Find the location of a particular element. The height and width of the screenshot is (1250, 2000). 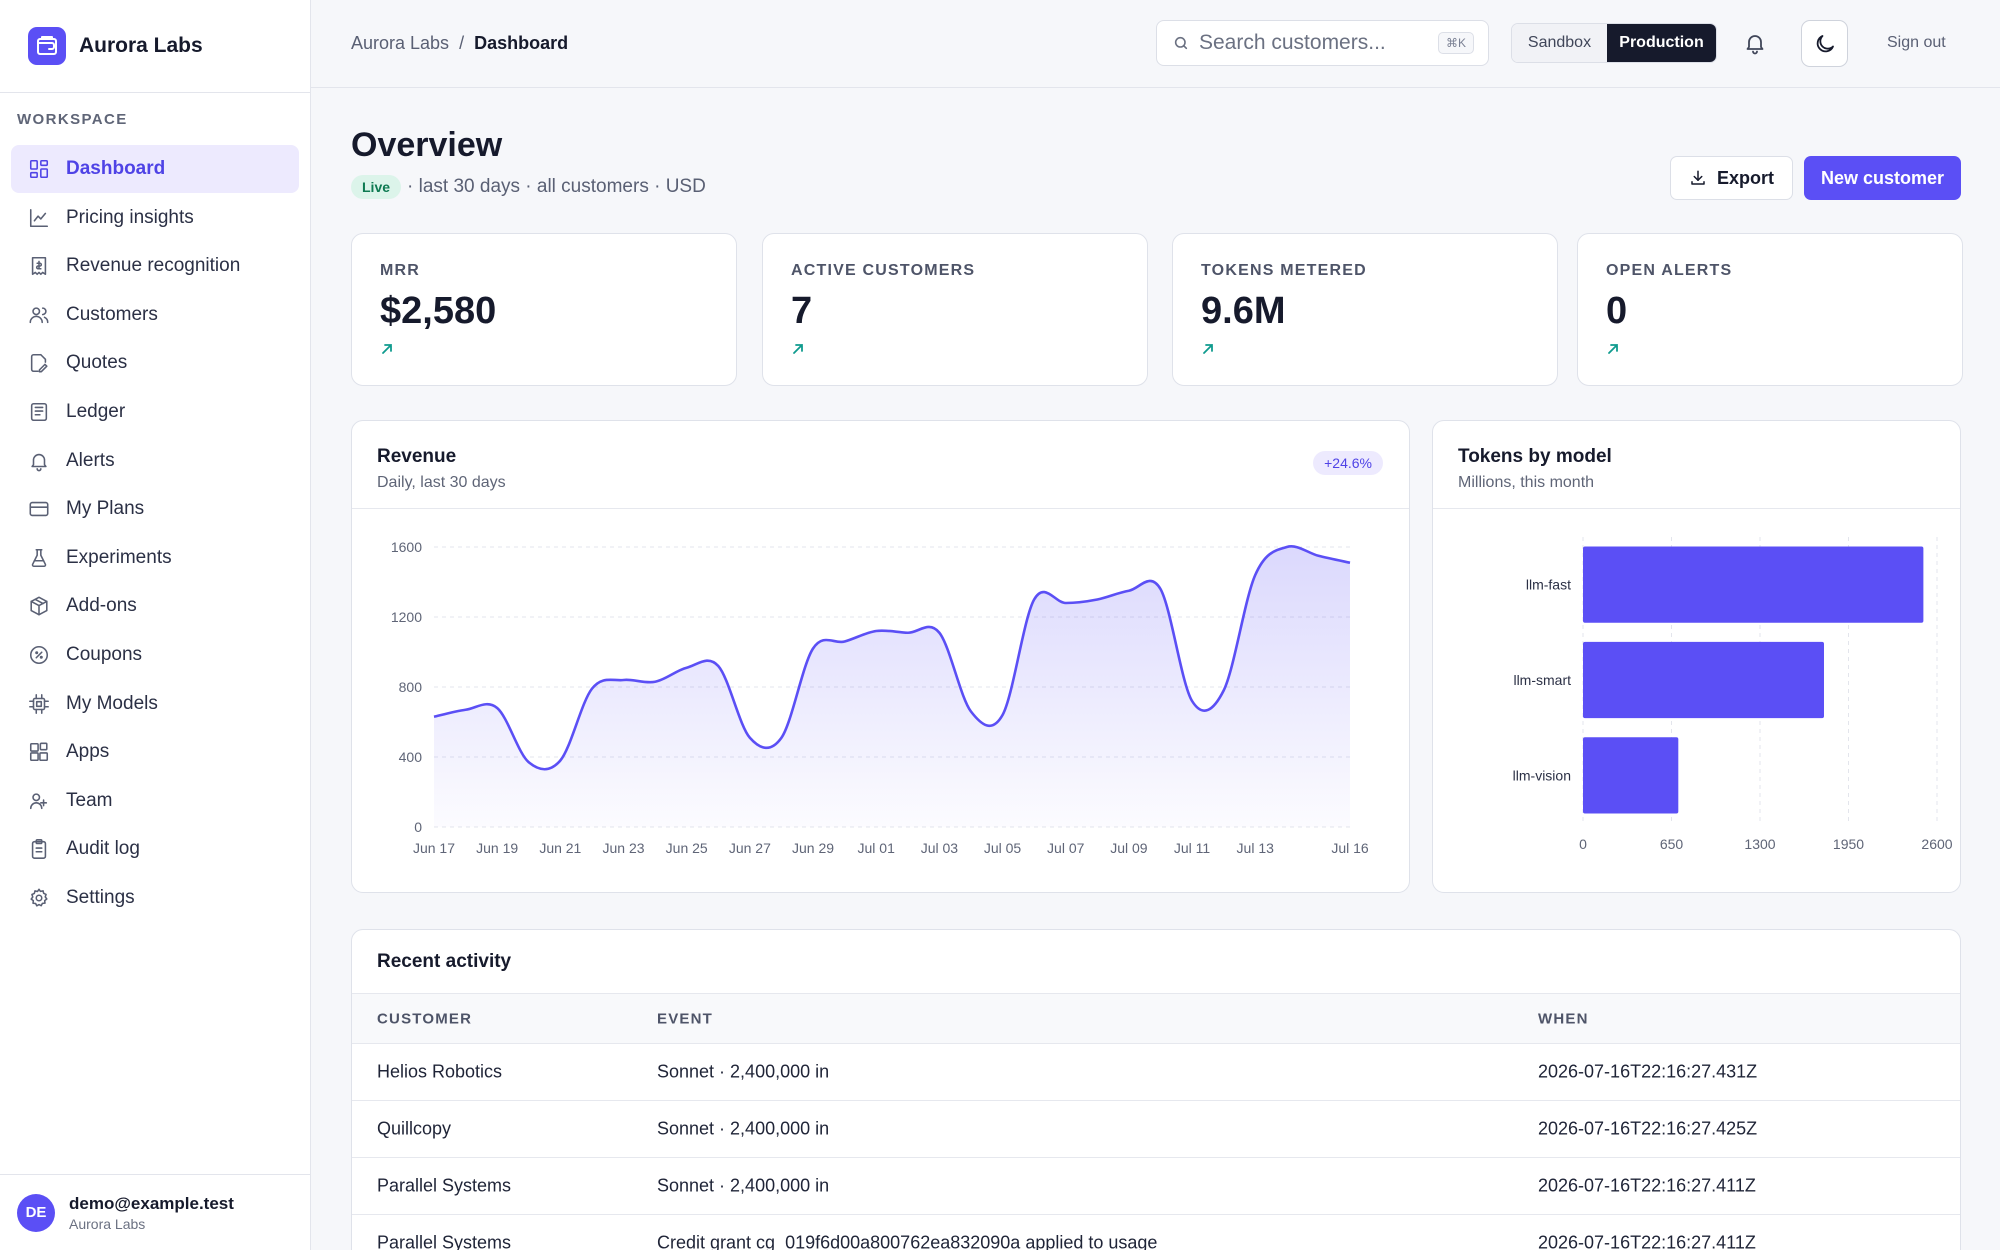

breadcrumb: Aurora Labs / Dashboard is located at coordinates (459, 43).